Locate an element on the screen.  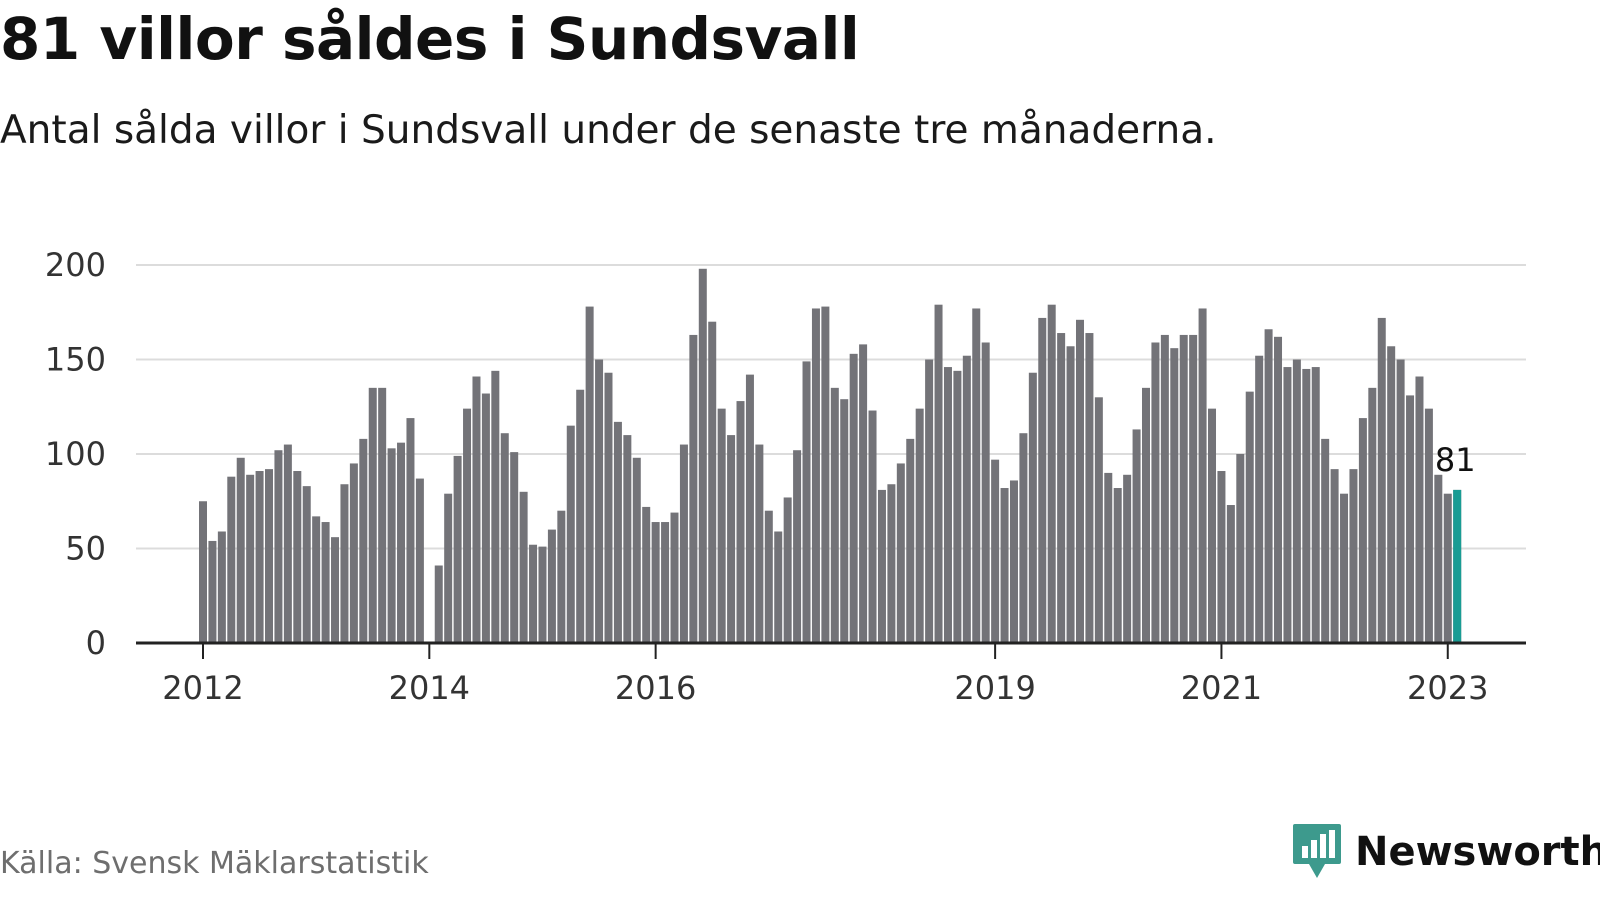
source-note: Källa: Svensk Mäklarstatistik is located at coordinates (214, 863).